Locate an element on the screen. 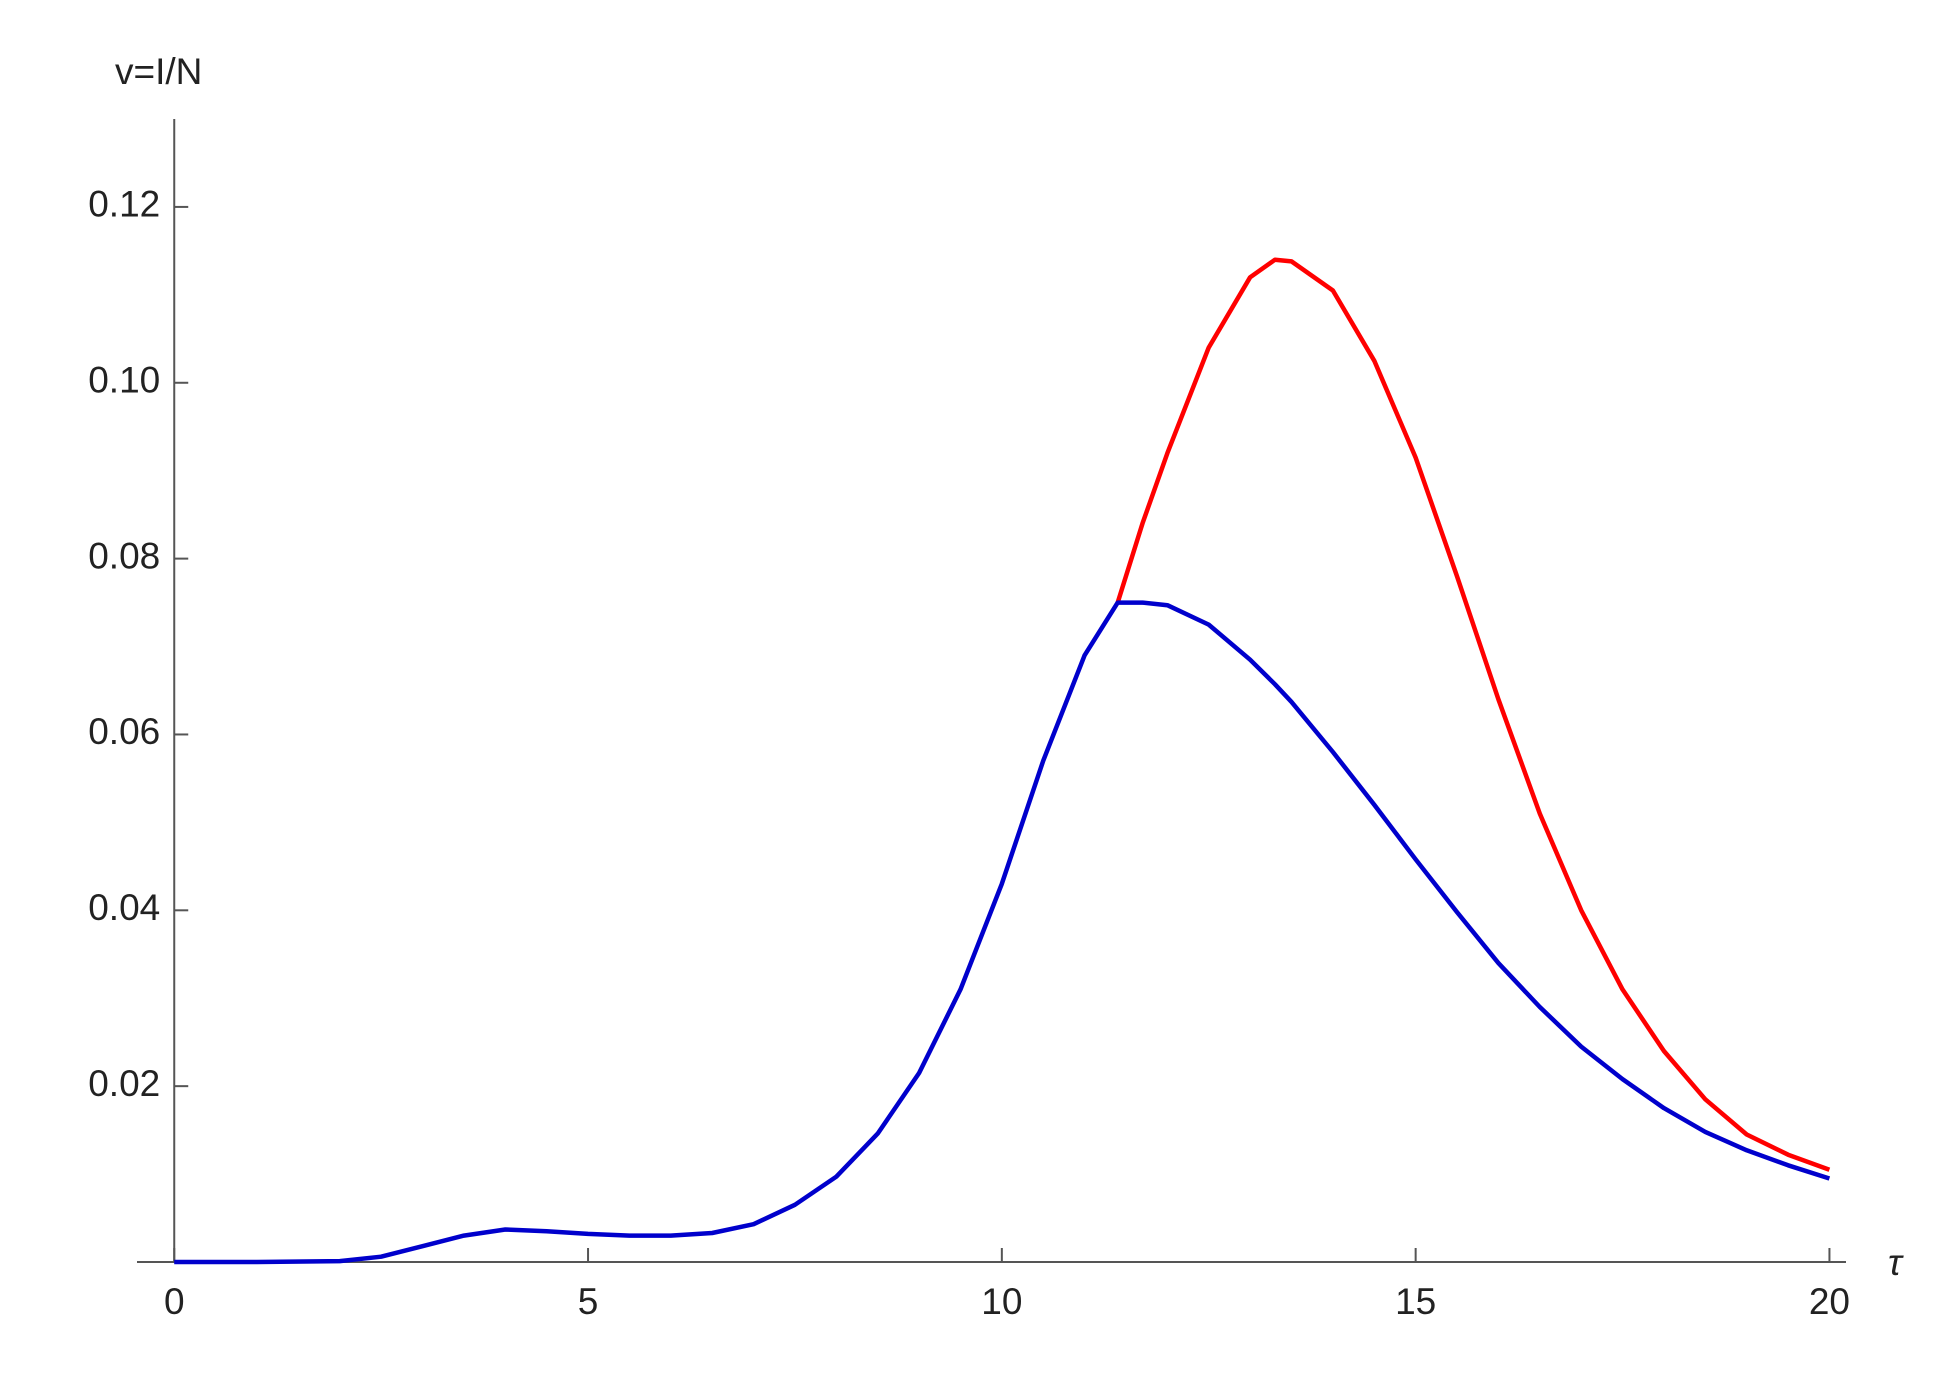 This screenshot has height=1374, width=1950. y-axis-label: v=I/N is located at coordinates (158, 71).